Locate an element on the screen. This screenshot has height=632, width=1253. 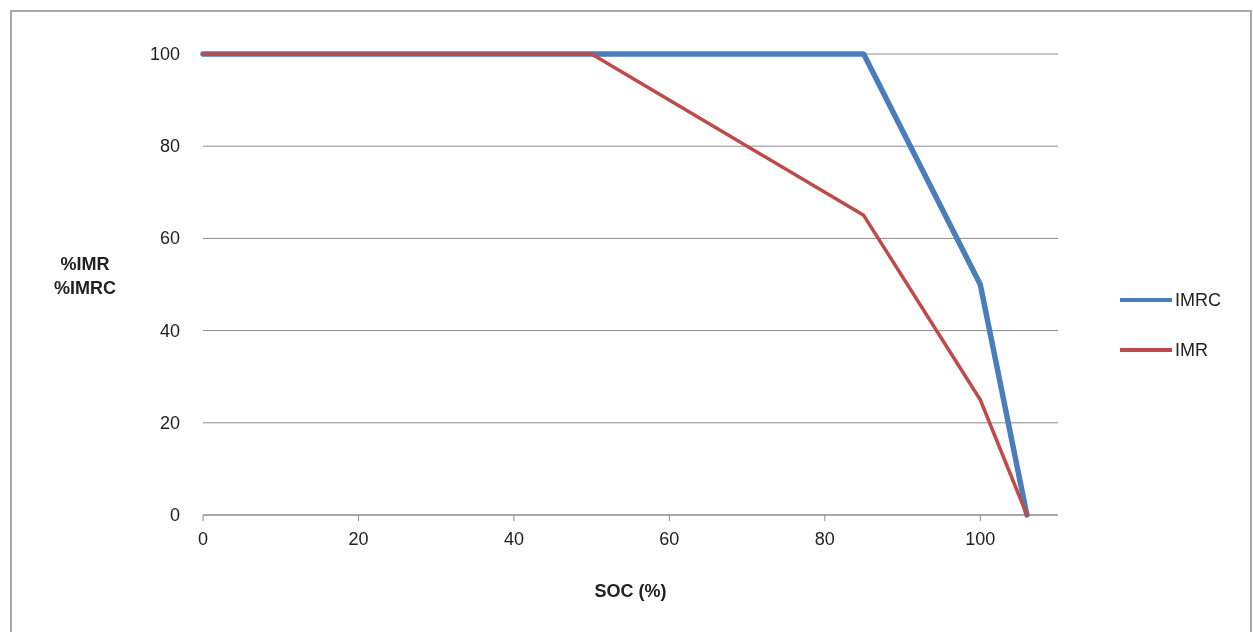
y-axis-title: %IMR %IMRC is located at coordinates (85, 276).